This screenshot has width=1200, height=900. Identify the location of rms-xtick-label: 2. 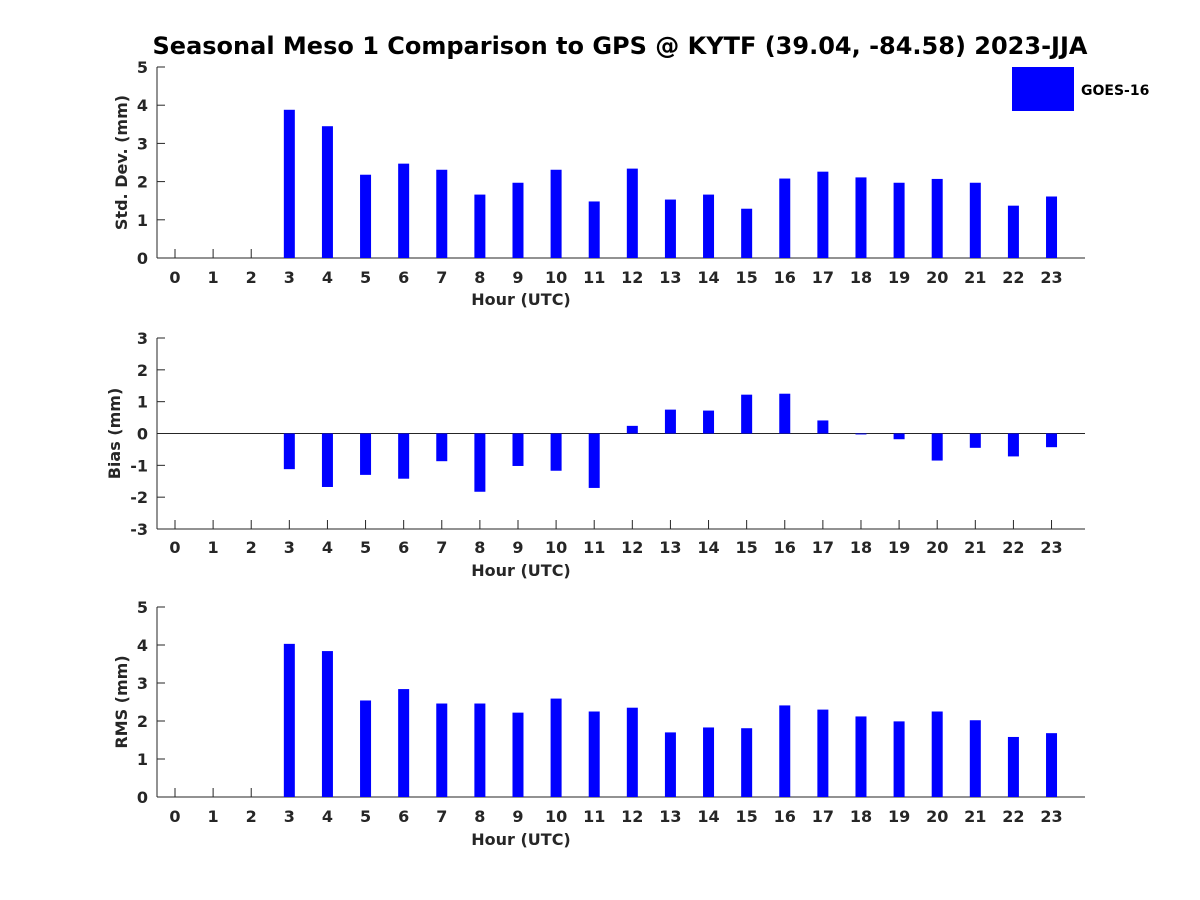
(251, 816).